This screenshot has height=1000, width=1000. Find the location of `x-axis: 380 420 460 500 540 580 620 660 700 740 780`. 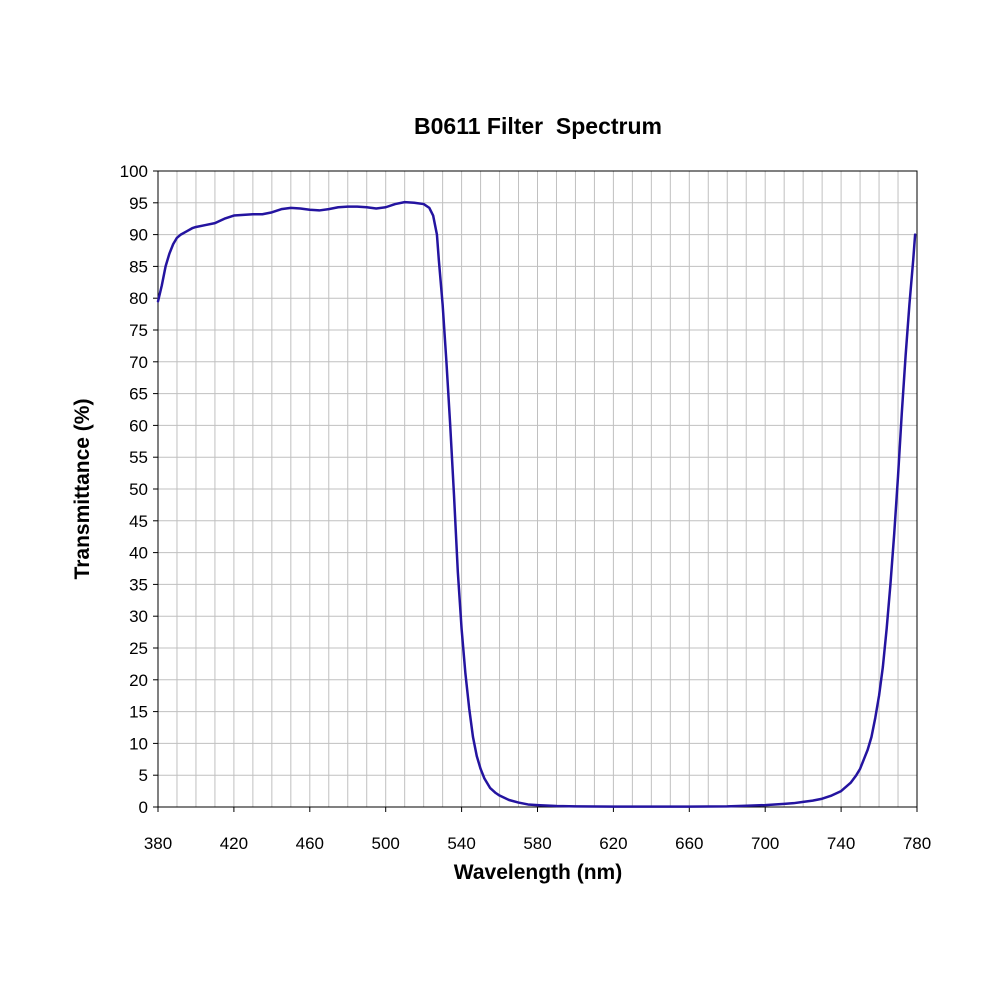

x-axis: 380 420 460 500 540 580 620 660 700 740 780 is located at coordinates (537, 830).